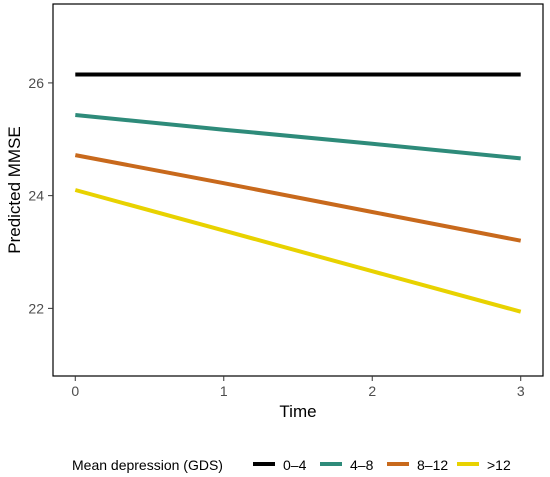  I want to click on legend-title: Mean depression (GDS), so click(147, 465).